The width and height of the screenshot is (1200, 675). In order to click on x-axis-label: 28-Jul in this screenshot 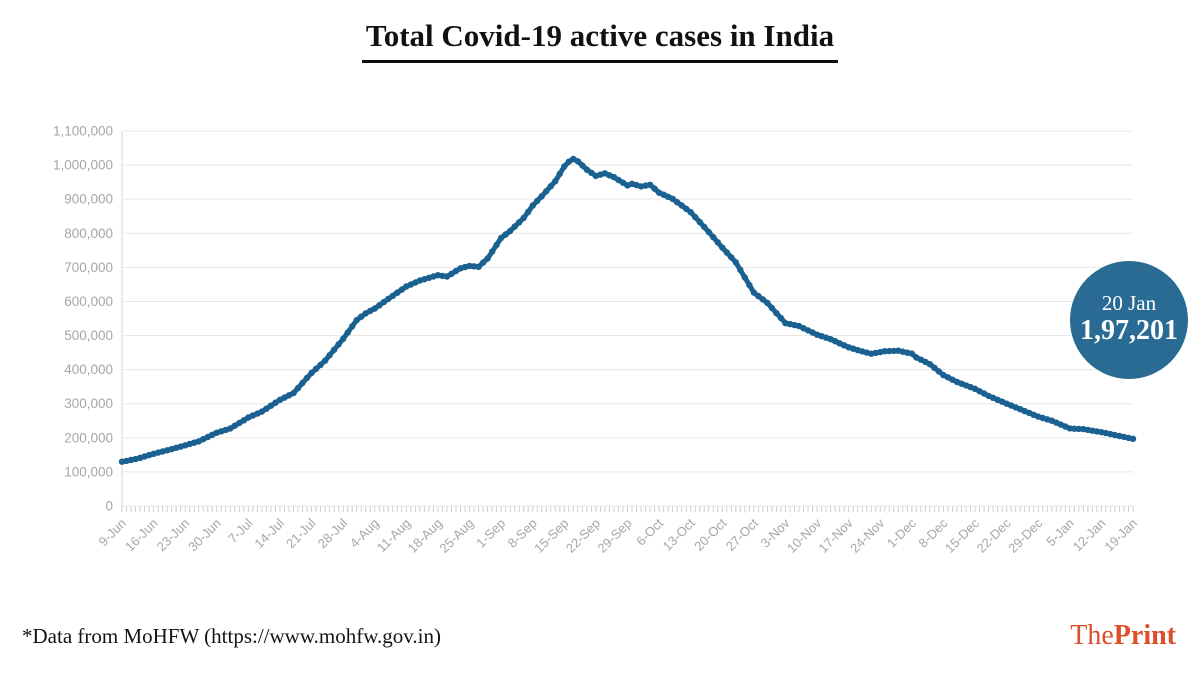, I will do `click(333, 533)`.